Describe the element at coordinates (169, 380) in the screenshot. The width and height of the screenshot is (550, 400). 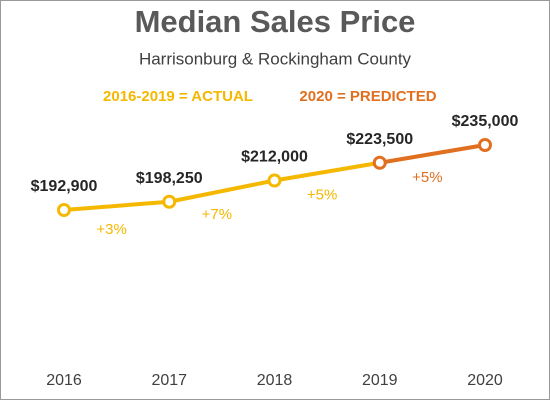
I see `x-tick-label: 2017` at that location.